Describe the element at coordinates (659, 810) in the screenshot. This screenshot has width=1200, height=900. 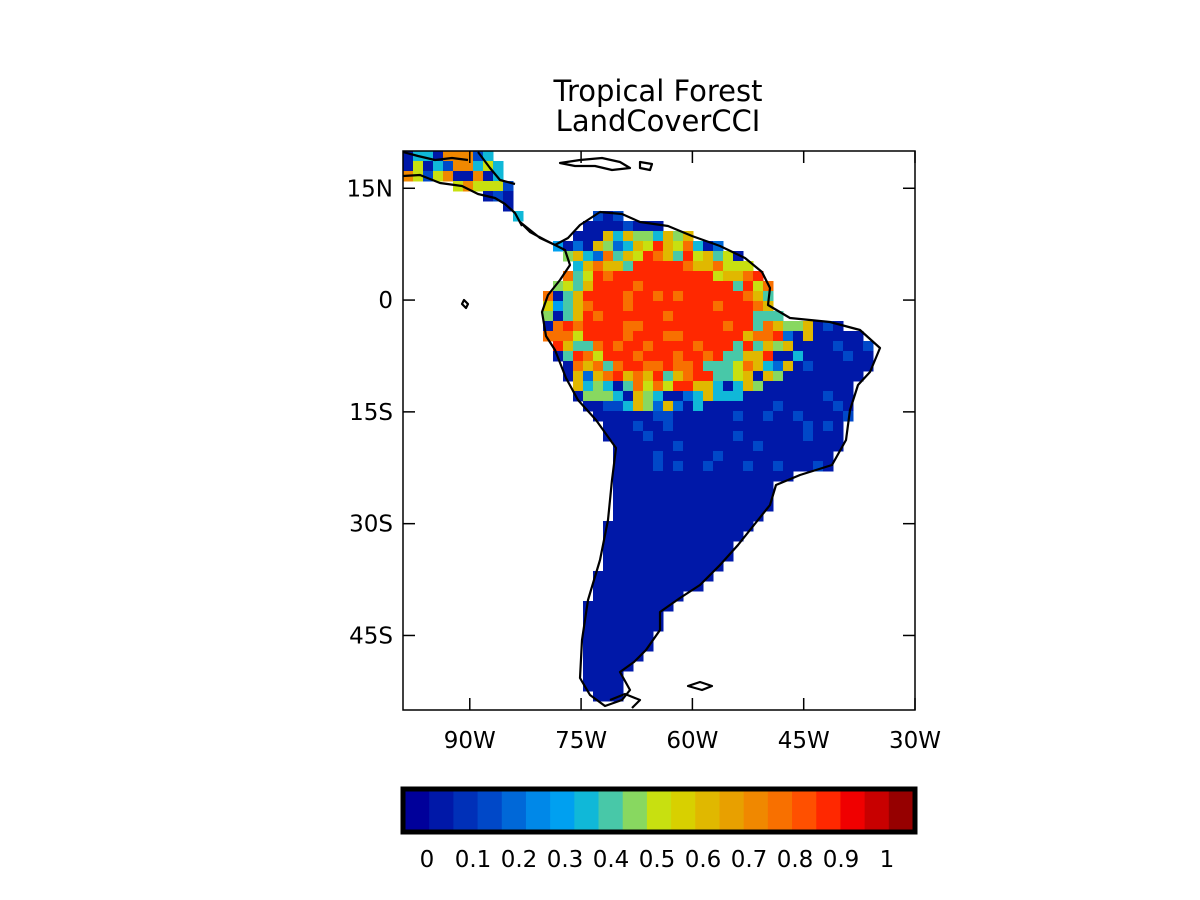
I see `colorbar-swatches` at that location.